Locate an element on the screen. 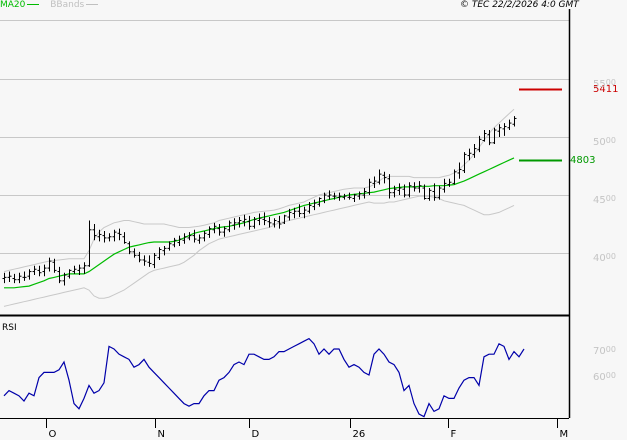 The width and height of the screenshot is (627, 440). legend-ma20-swatch is located at coordinates (33, 4).